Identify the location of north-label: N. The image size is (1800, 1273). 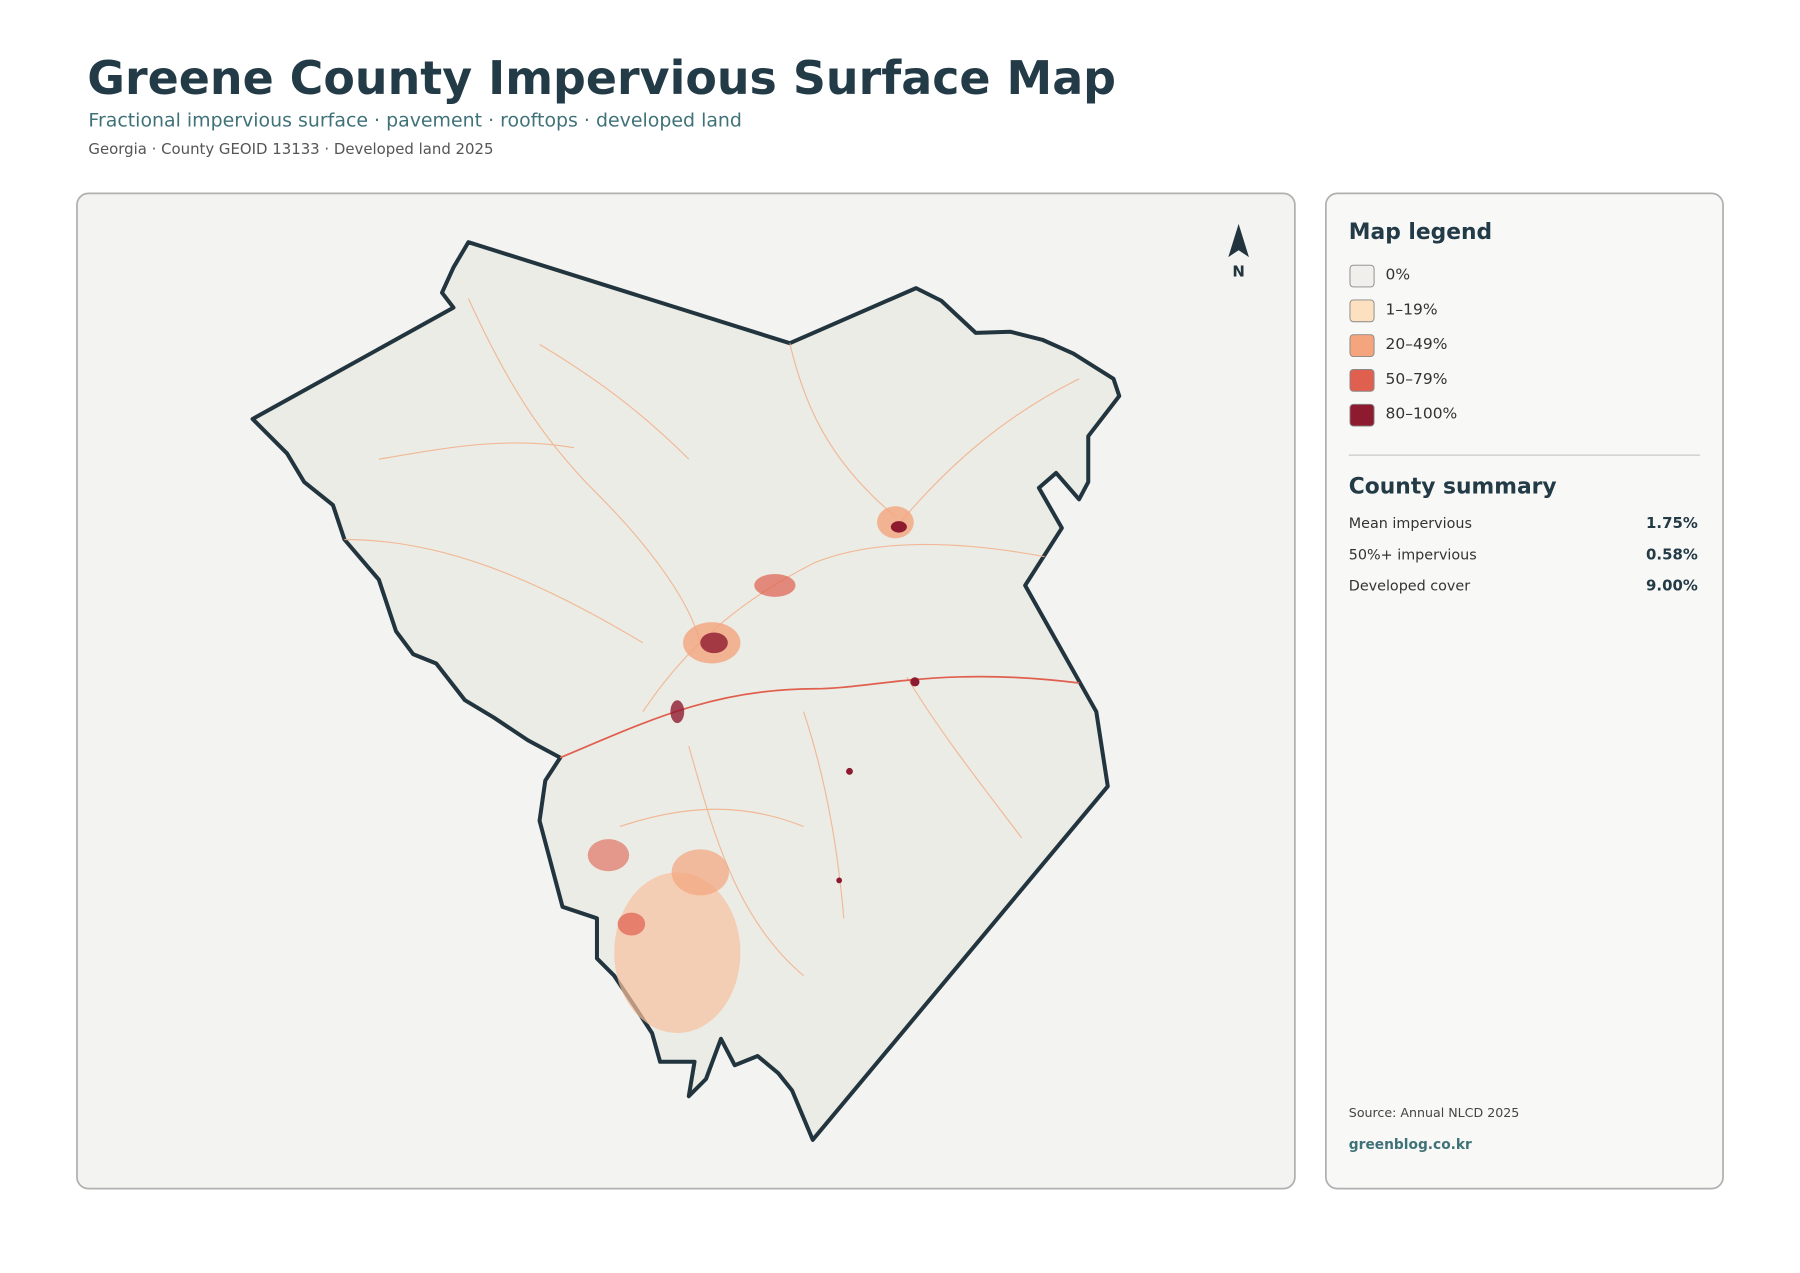
(1238, 272).